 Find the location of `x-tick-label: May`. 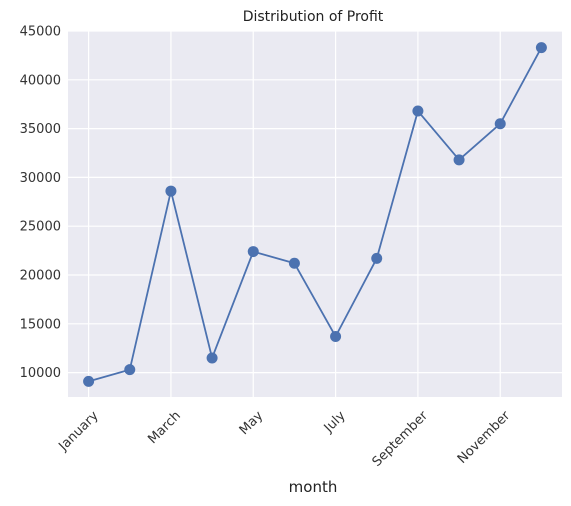

x-tick-label: May is located at coordinates (252, 423).